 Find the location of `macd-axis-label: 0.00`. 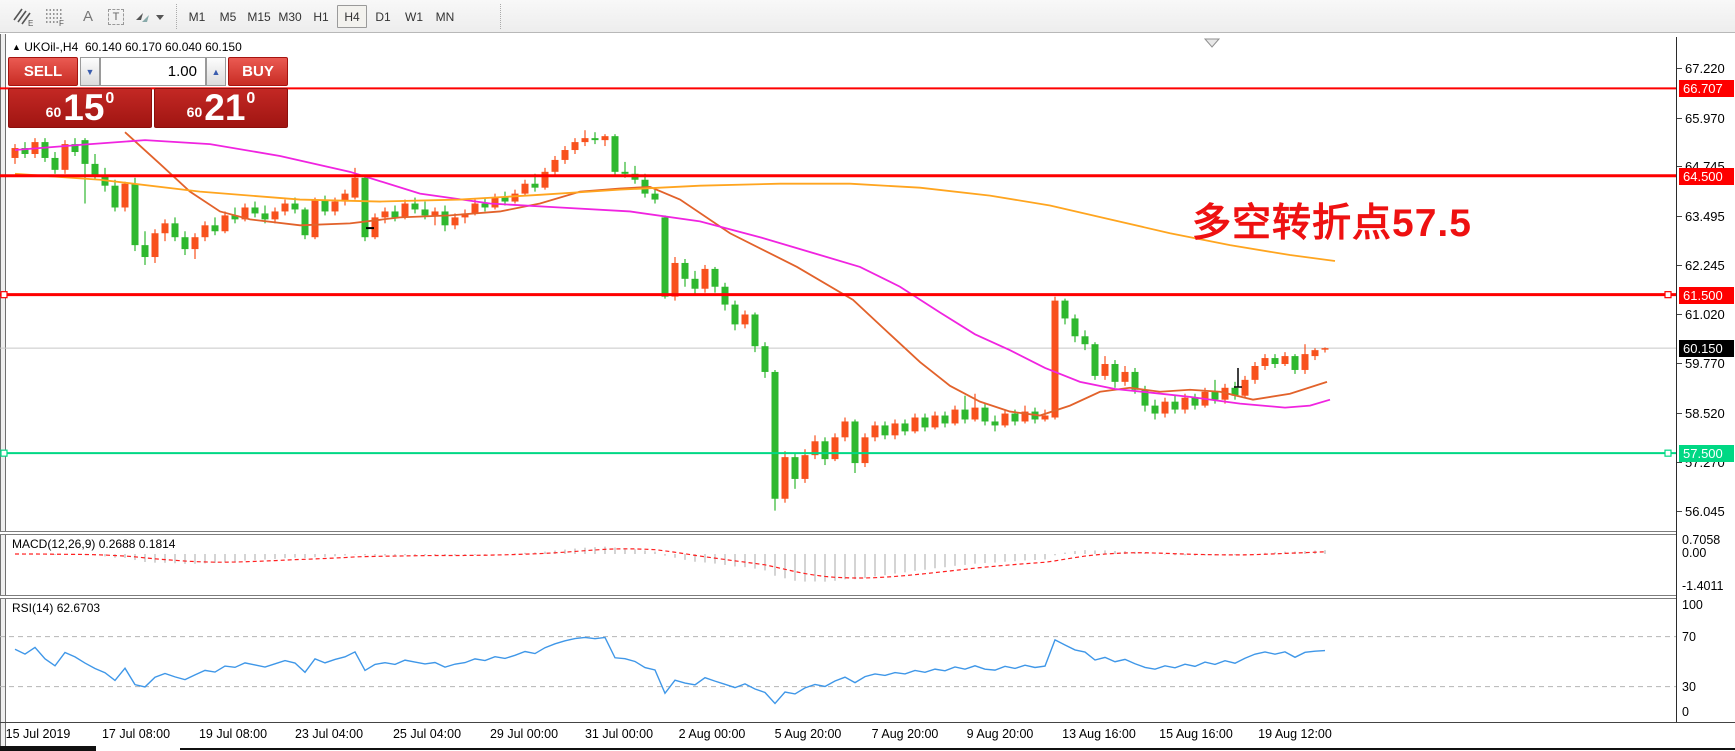

macd-axis-label: 0.00 is located at coordinates (1694, 553).